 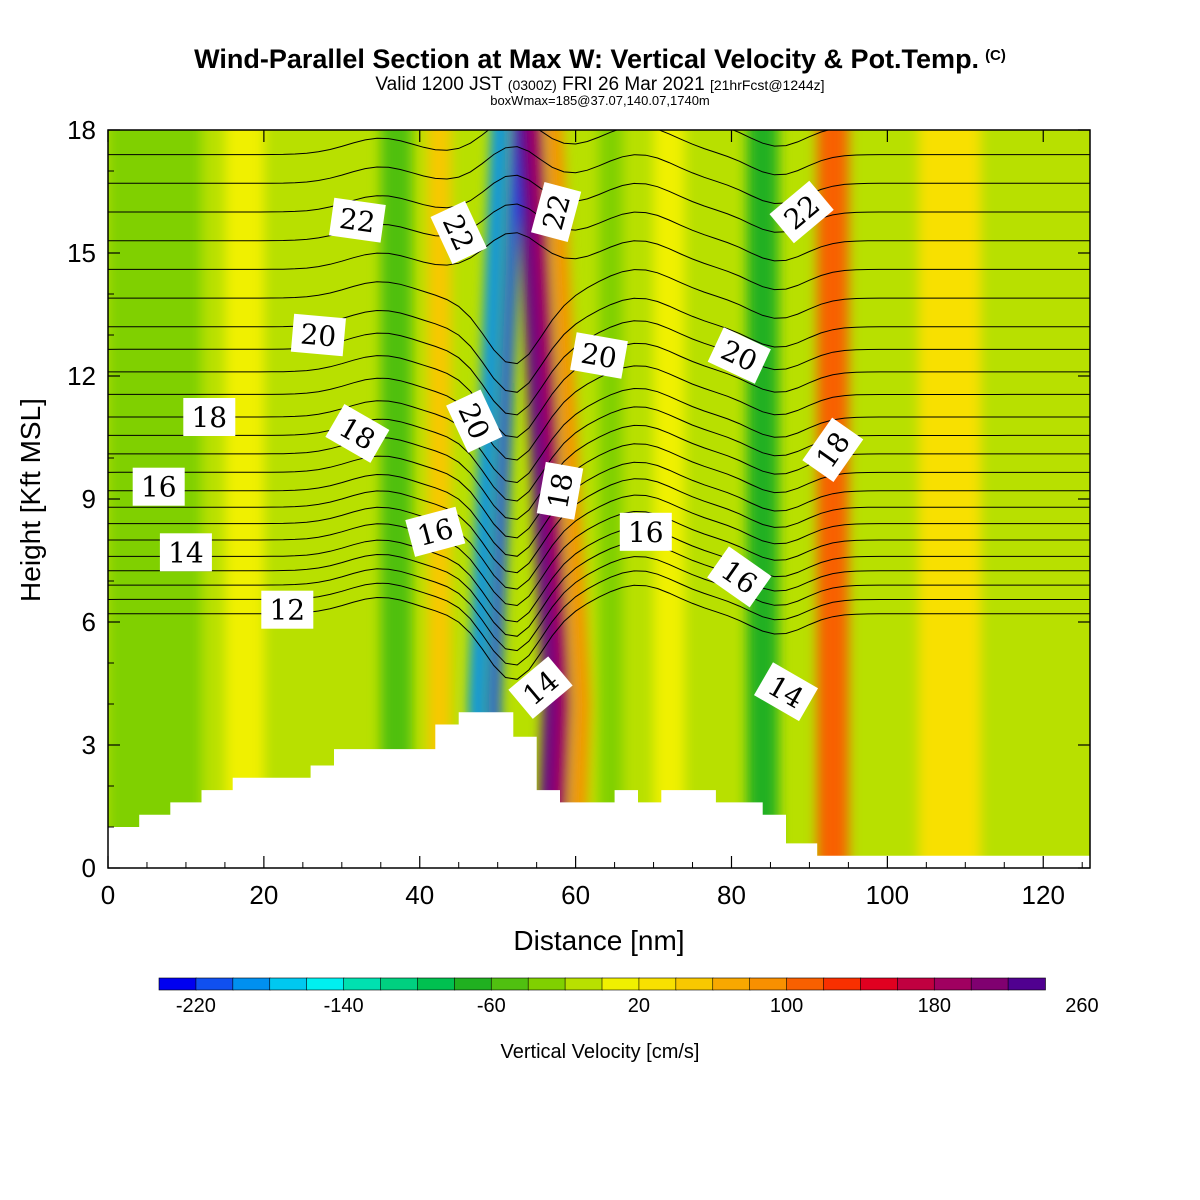 I want to click on x-tick-label: 20, so click(x=263, y=895).